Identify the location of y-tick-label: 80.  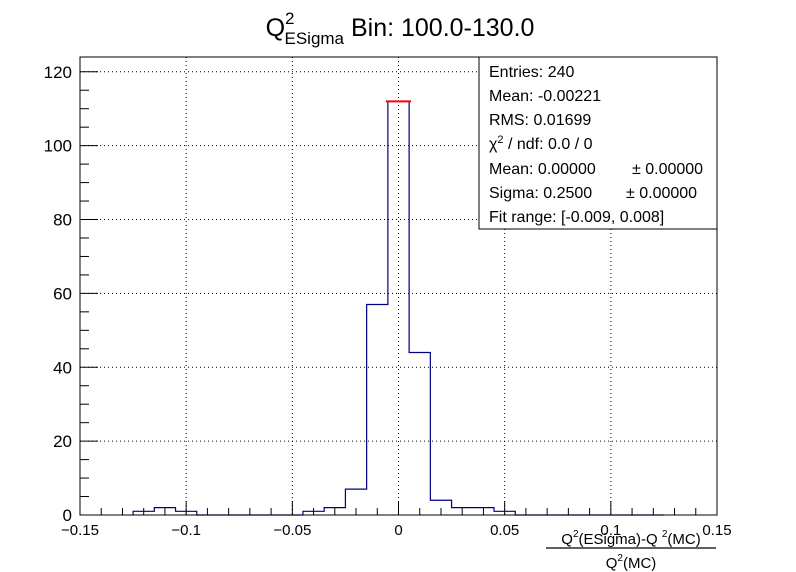
(62, 220).